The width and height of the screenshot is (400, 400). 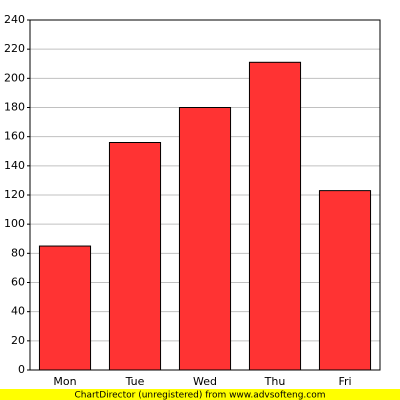 What do you see at coordinates (344, 381) in the screenshot?
I see `x-tick-label: Fri` at bounding box center [344, 381].